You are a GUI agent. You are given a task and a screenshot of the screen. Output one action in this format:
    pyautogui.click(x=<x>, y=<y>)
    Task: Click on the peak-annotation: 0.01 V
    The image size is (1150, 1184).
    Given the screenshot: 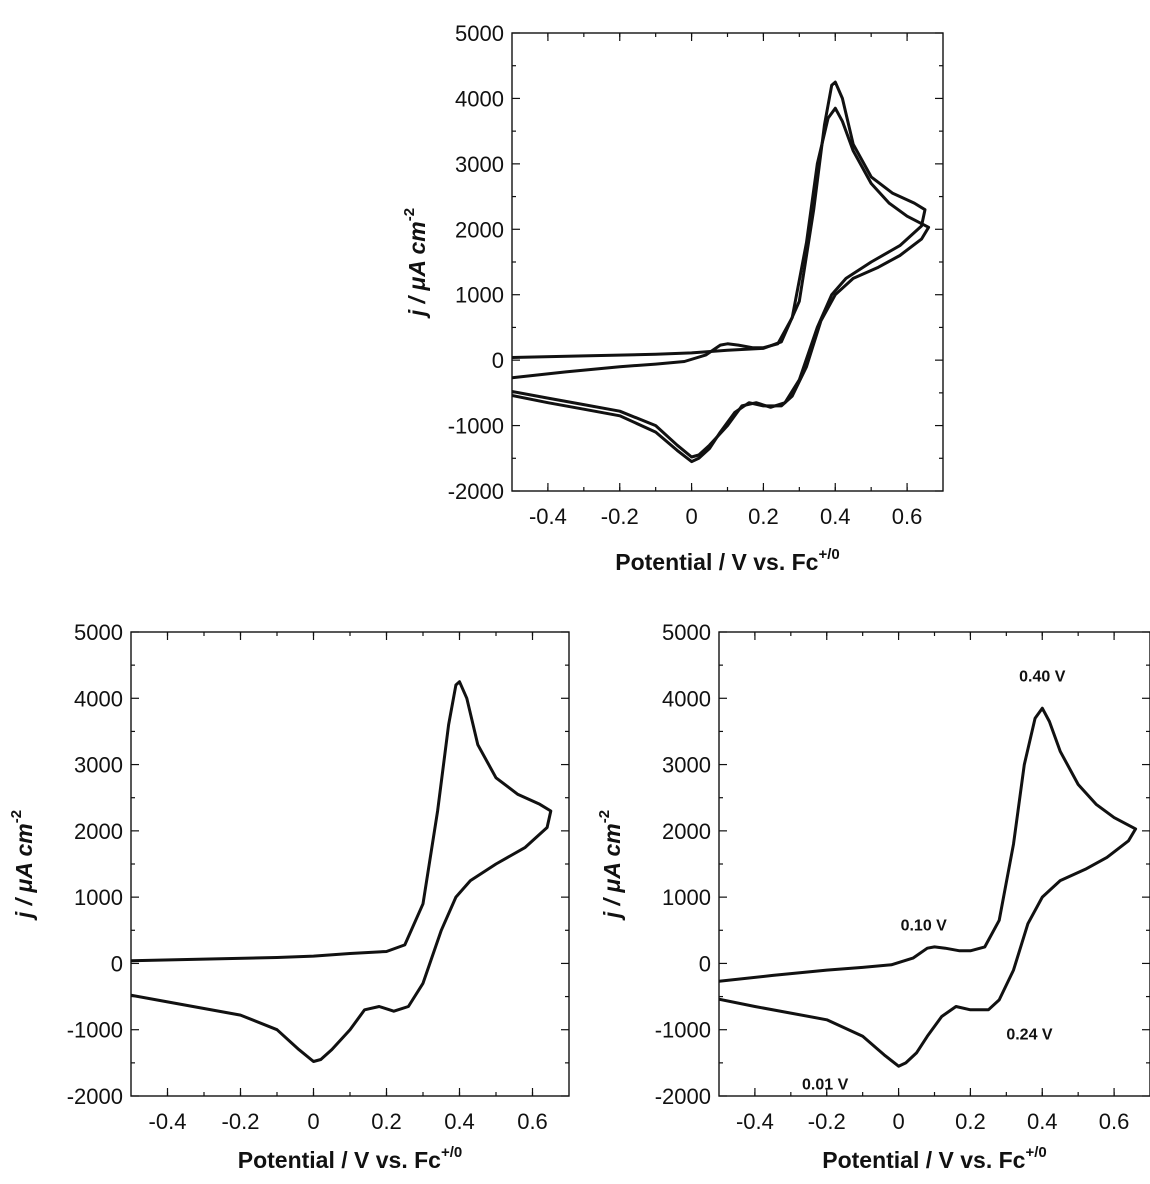 What is the action you would take?
    pyautogui.click(x=825, y=1084)
    